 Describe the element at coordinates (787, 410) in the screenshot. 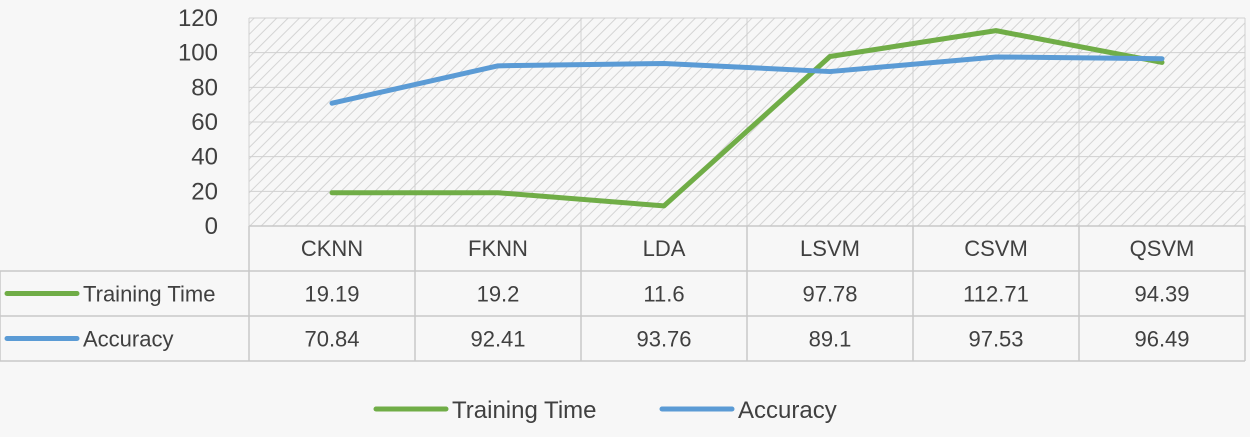

I see `legend-label: Accuracy` at that location.